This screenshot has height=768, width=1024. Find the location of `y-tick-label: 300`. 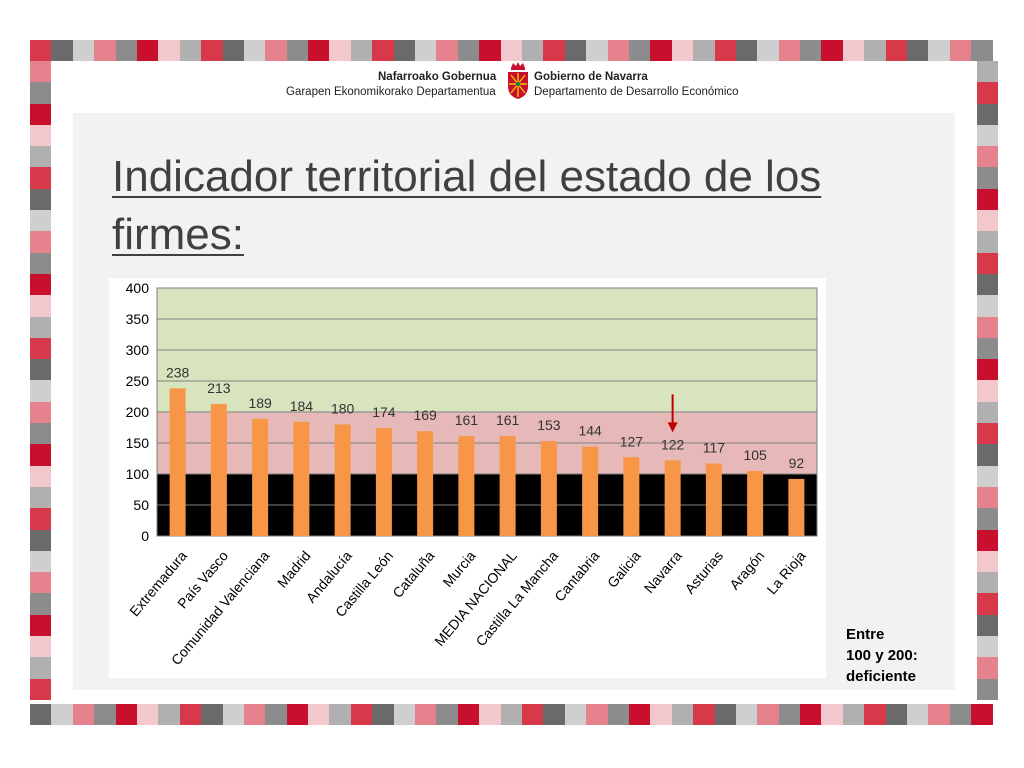

y-tick-label: 300 is located at coordinates (138, 350).